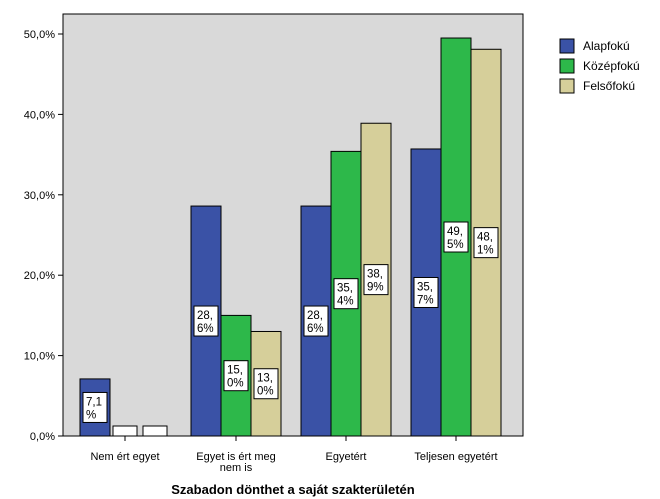 The height and width of the screenshot is (499, 660). I want to click on x-axis-title: Szabadon dönthet a saját szakterületén, so click(293, 489).